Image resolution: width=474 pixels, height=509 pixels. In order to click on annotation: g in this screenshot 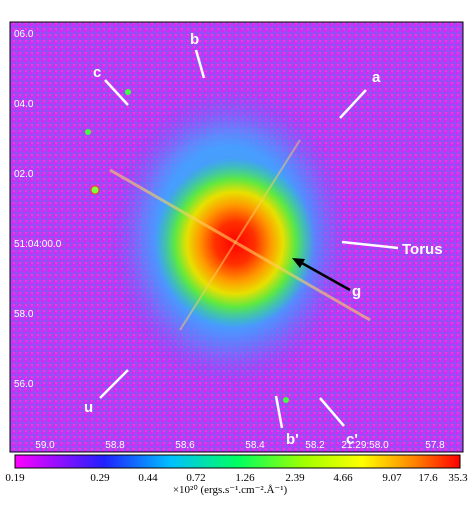, I will do `click(356, 291)`.